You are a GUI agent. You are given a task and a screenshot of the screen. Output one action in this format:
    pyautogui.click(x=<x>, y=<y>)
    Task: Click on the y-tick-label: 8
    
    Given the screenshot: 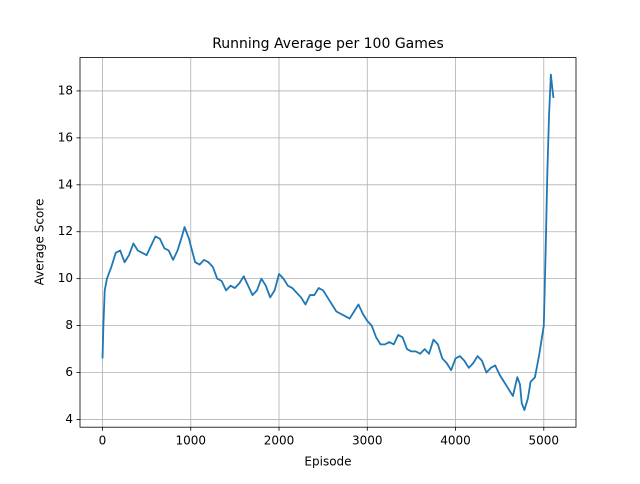 What is the action you would take?
    pyautogui.click(x=69, y=325)
    